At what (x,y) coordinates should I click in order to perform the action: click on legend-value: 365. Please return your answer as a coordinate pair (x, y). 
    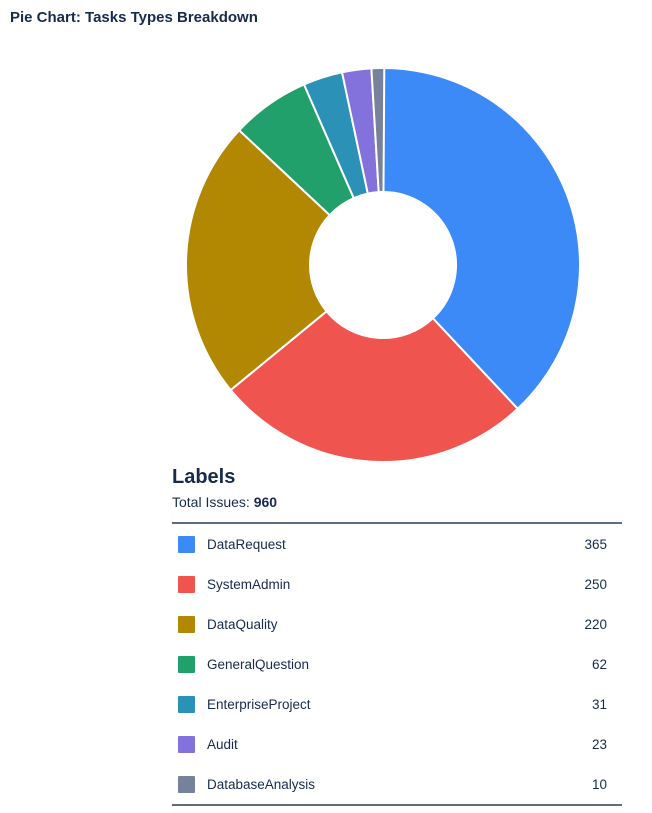
    Looking at the image, I should click on (595, 544).